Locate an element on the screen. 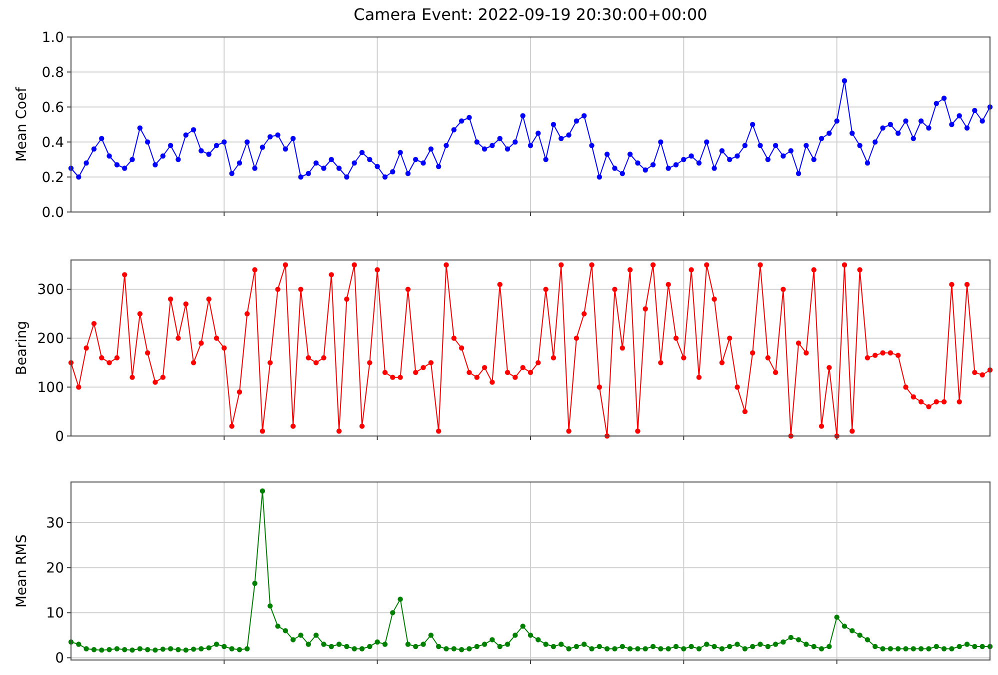  y-tick-label: 0.4 is located at coordinates (53, 142).